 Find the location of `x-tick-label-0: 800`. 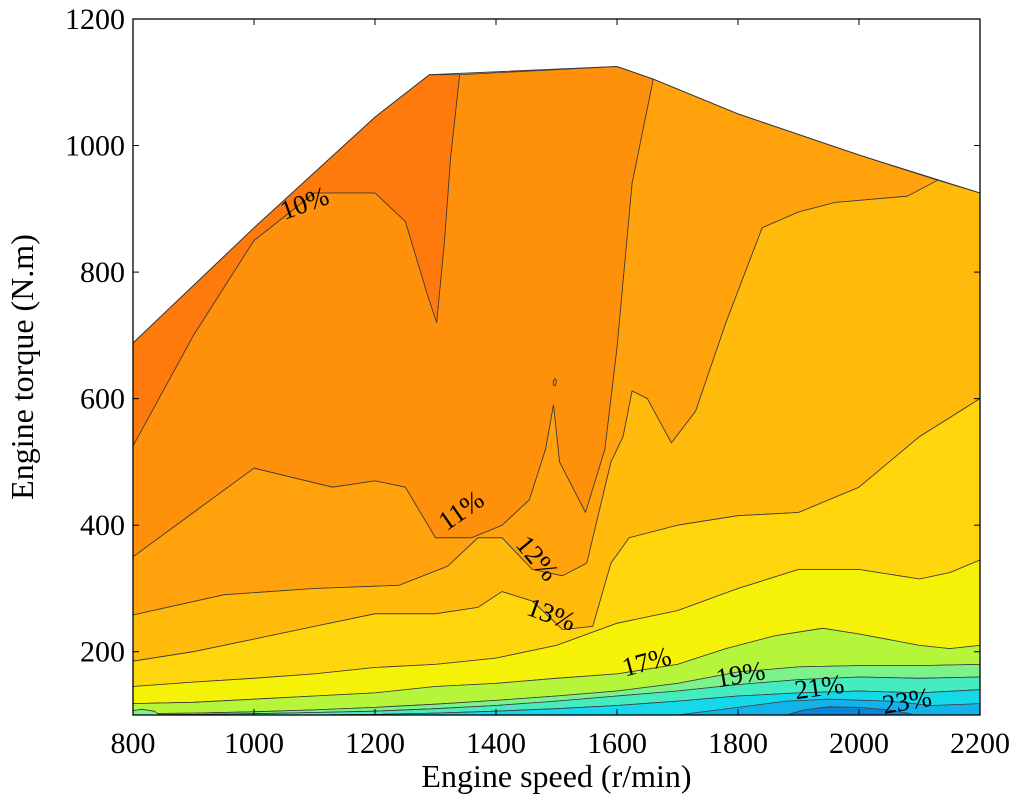

x-tick-label-0: 800 is located at coordinates (133, 743).